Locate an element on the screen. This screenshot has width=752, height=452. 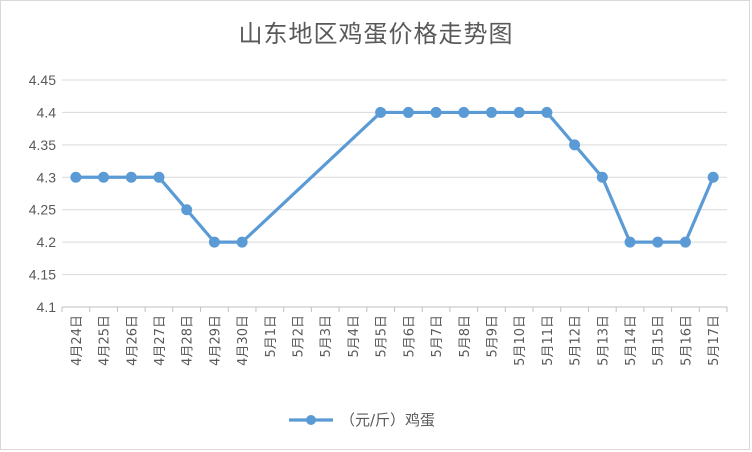
x-tick-label: 5月9日 is located at coordinates (492, 336).